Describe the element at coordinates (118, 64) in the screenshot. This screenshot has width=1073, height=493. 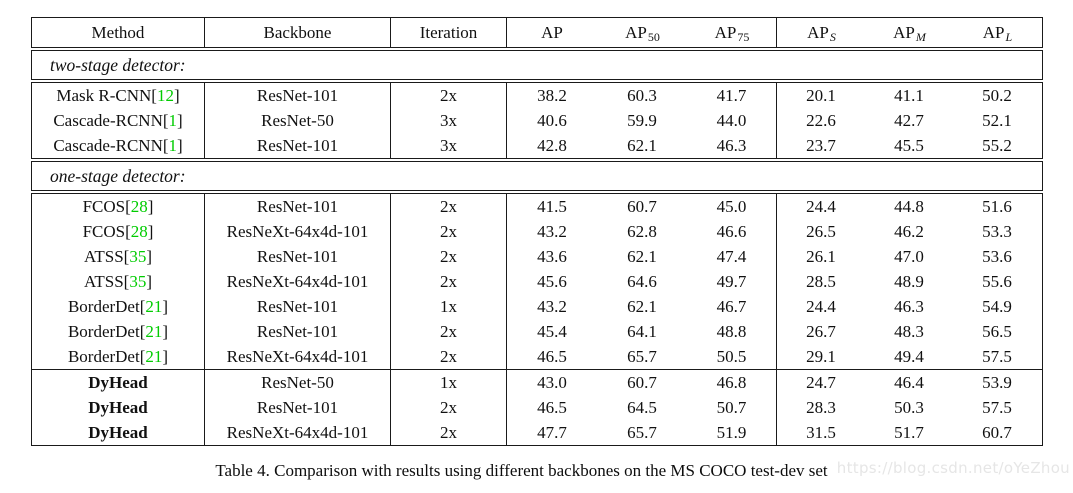
I see `section-band-label-0: two-stage detector:` at that location.